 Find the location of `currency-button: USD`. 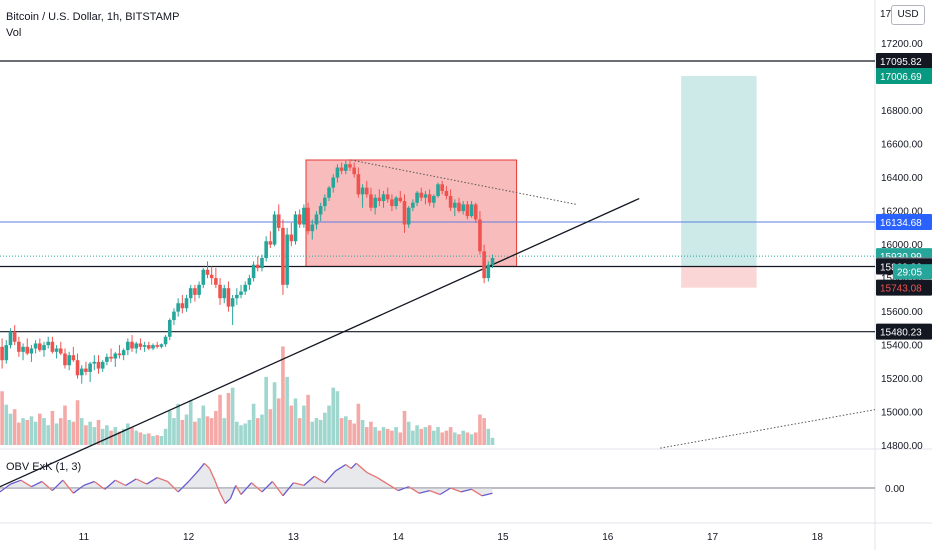

currency-button: USD is located at coordinates (908, 15).